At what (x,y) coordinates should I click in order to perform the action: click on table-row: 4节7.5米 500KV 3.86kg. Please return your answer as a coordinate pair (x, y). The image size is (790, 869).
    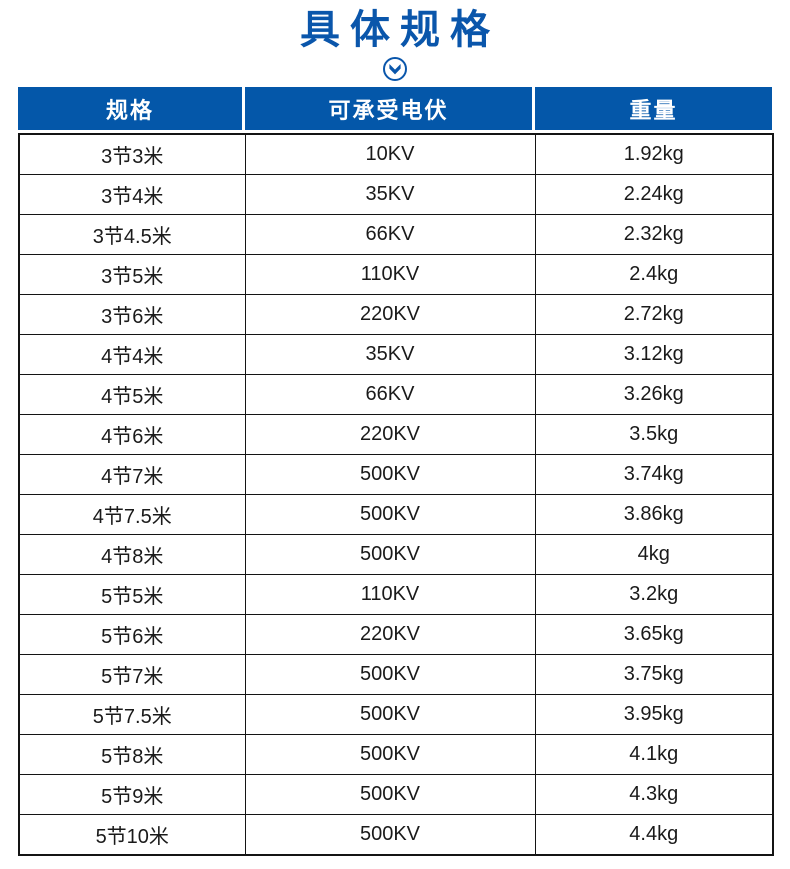
    Looking at the image, I should click on (396, 514).